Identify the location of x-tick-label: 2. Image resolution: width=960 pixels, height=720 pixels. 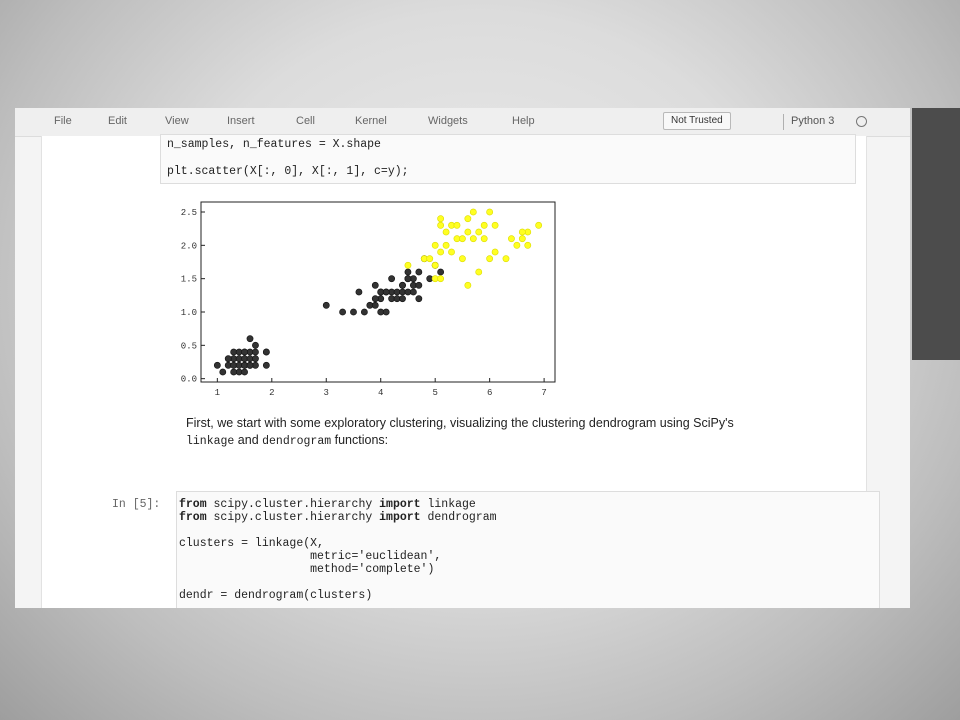
(271, 393).